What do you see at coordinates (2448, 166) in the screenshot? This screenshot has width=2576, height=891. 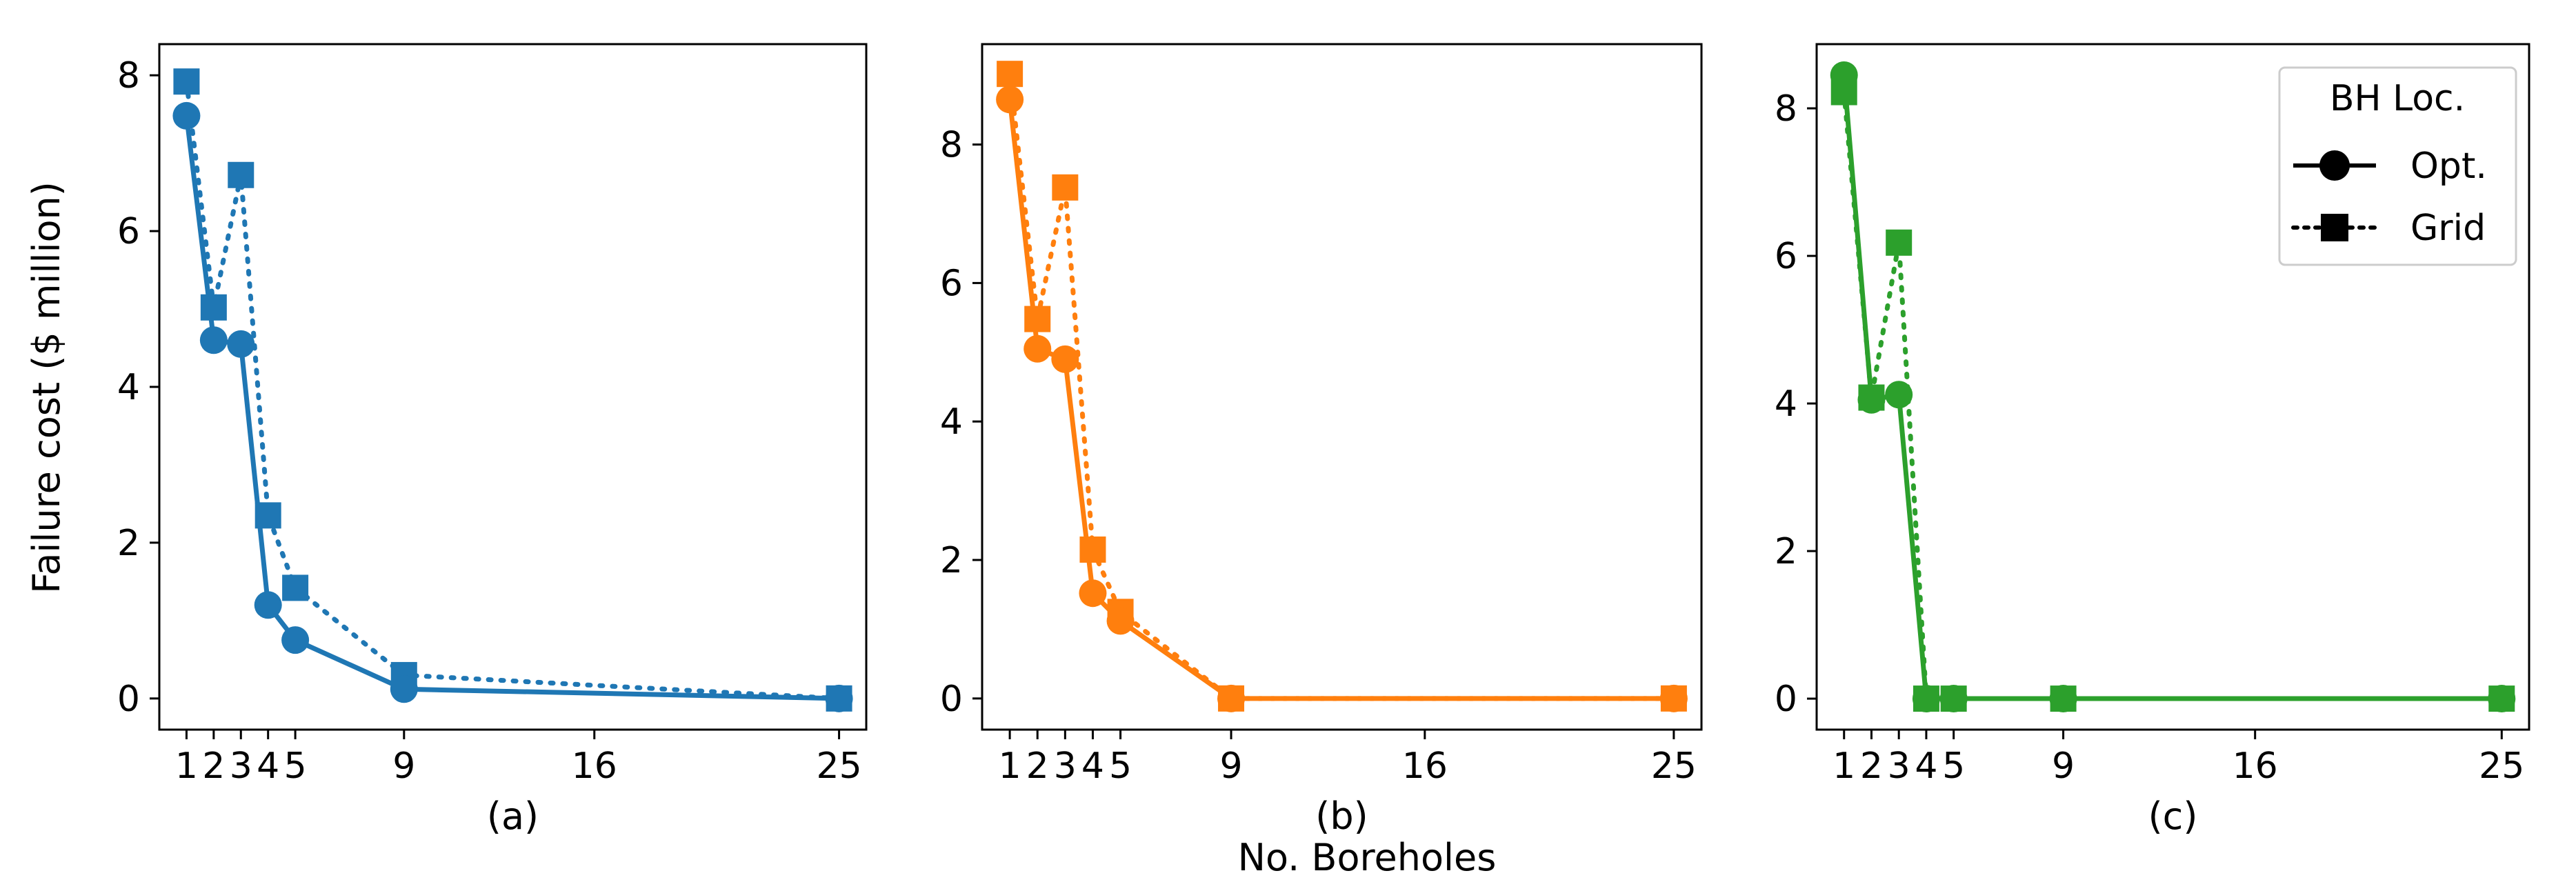 I see `legend-opt-label: Opt.` at bounding box center [2448, 166].